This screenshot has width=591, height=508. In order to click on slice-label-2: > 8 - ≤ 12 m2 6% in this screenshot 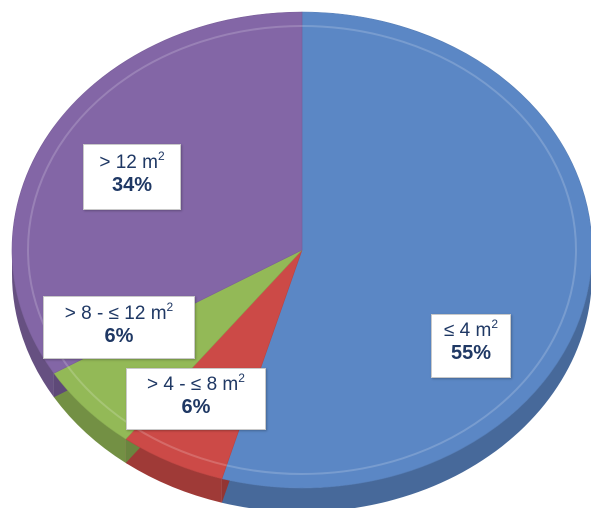, I will do `click(119, 327)`.